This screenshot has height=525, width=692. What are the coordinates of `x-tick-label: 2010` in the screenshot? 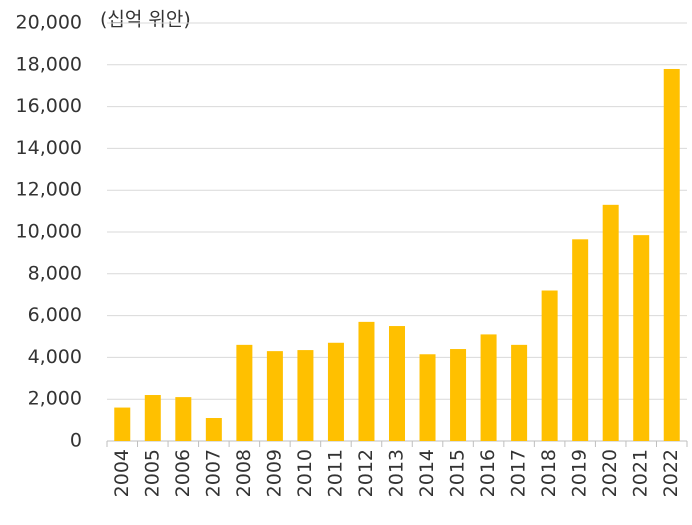 It's located at (305, 473).